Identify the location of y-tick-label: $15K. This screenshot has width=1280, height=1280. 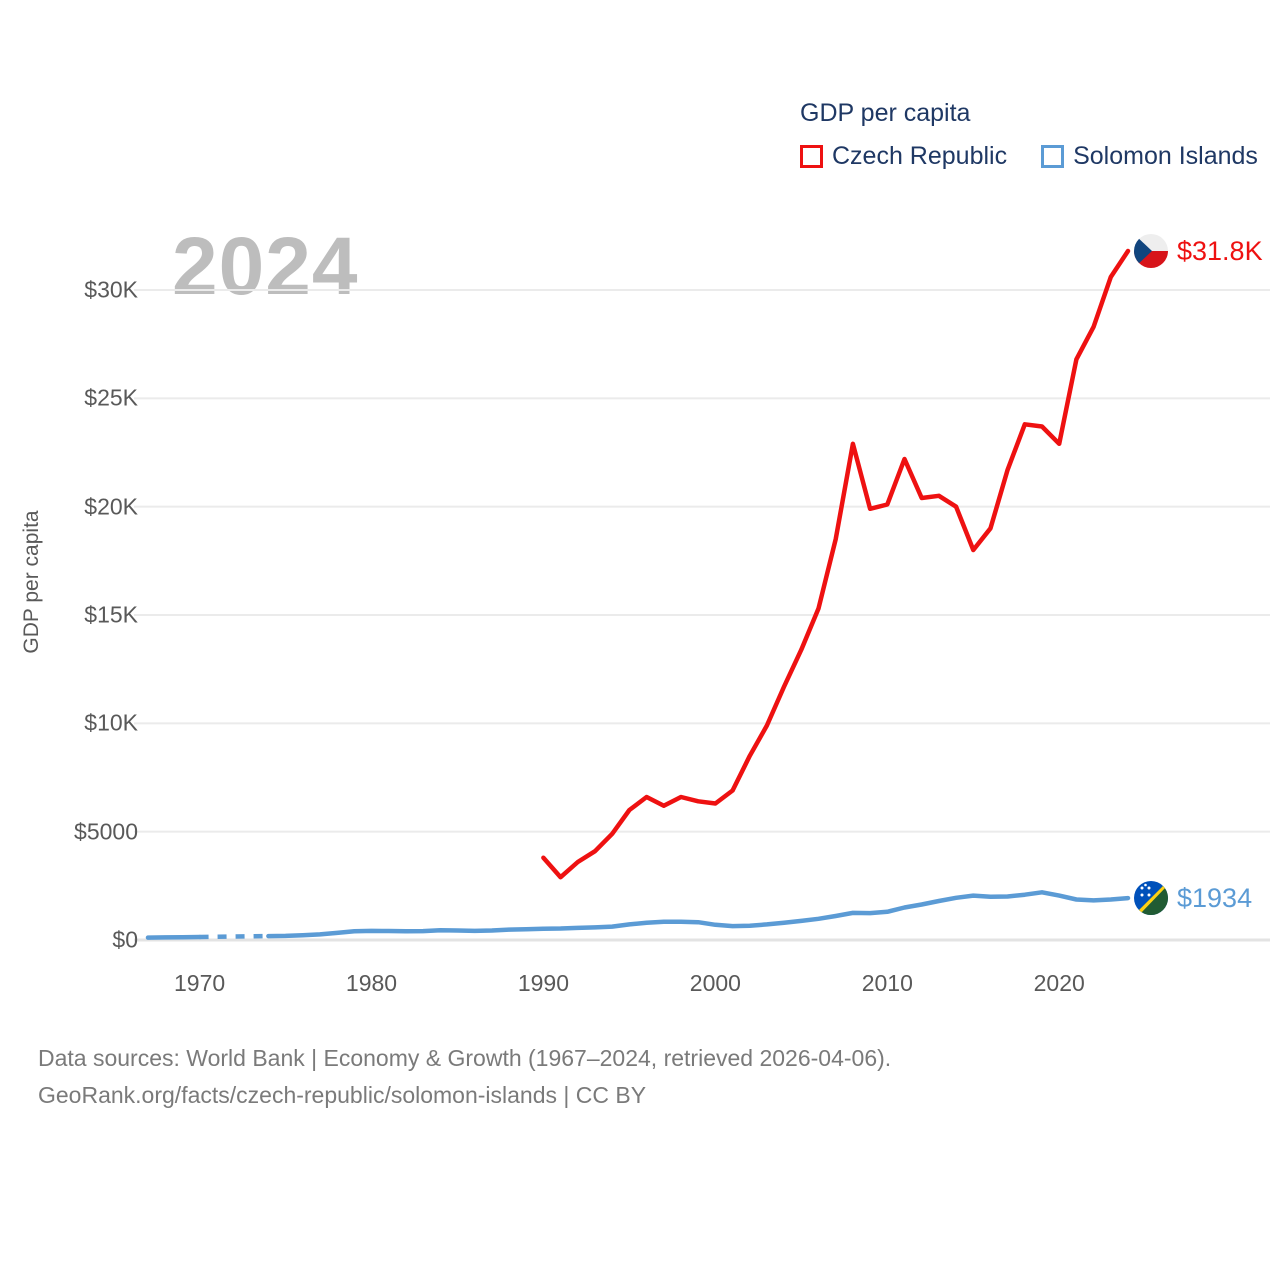
(111, 614).